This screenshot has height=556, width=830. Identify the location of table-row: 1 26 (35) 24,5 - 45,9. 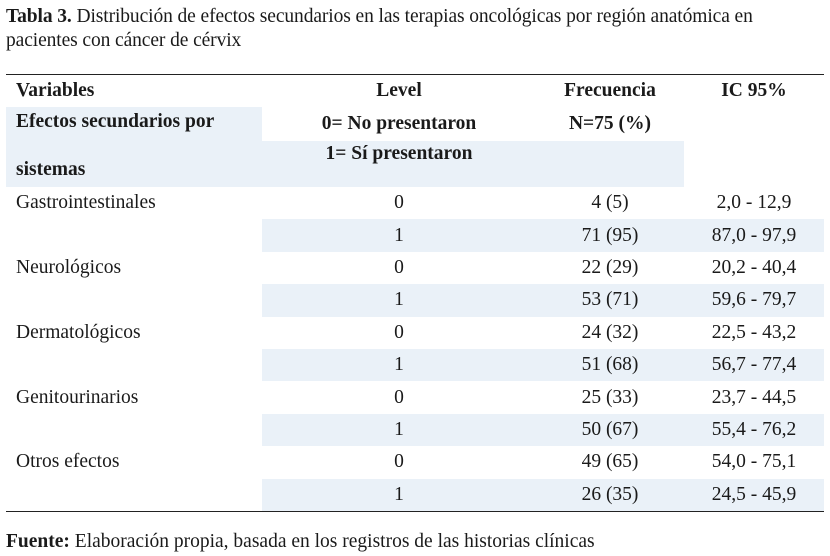
(415, 494).